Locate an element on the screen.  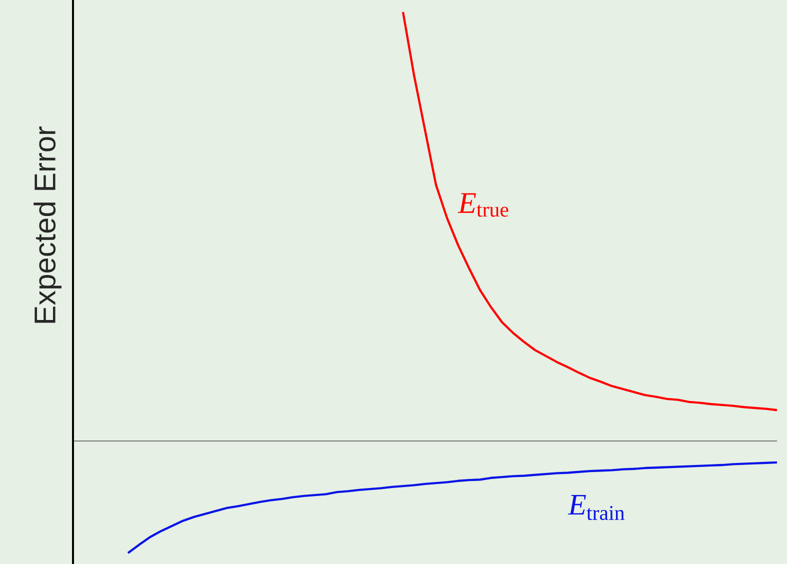
series-label: E$_{true}$ is located at coordinates (483, 205).